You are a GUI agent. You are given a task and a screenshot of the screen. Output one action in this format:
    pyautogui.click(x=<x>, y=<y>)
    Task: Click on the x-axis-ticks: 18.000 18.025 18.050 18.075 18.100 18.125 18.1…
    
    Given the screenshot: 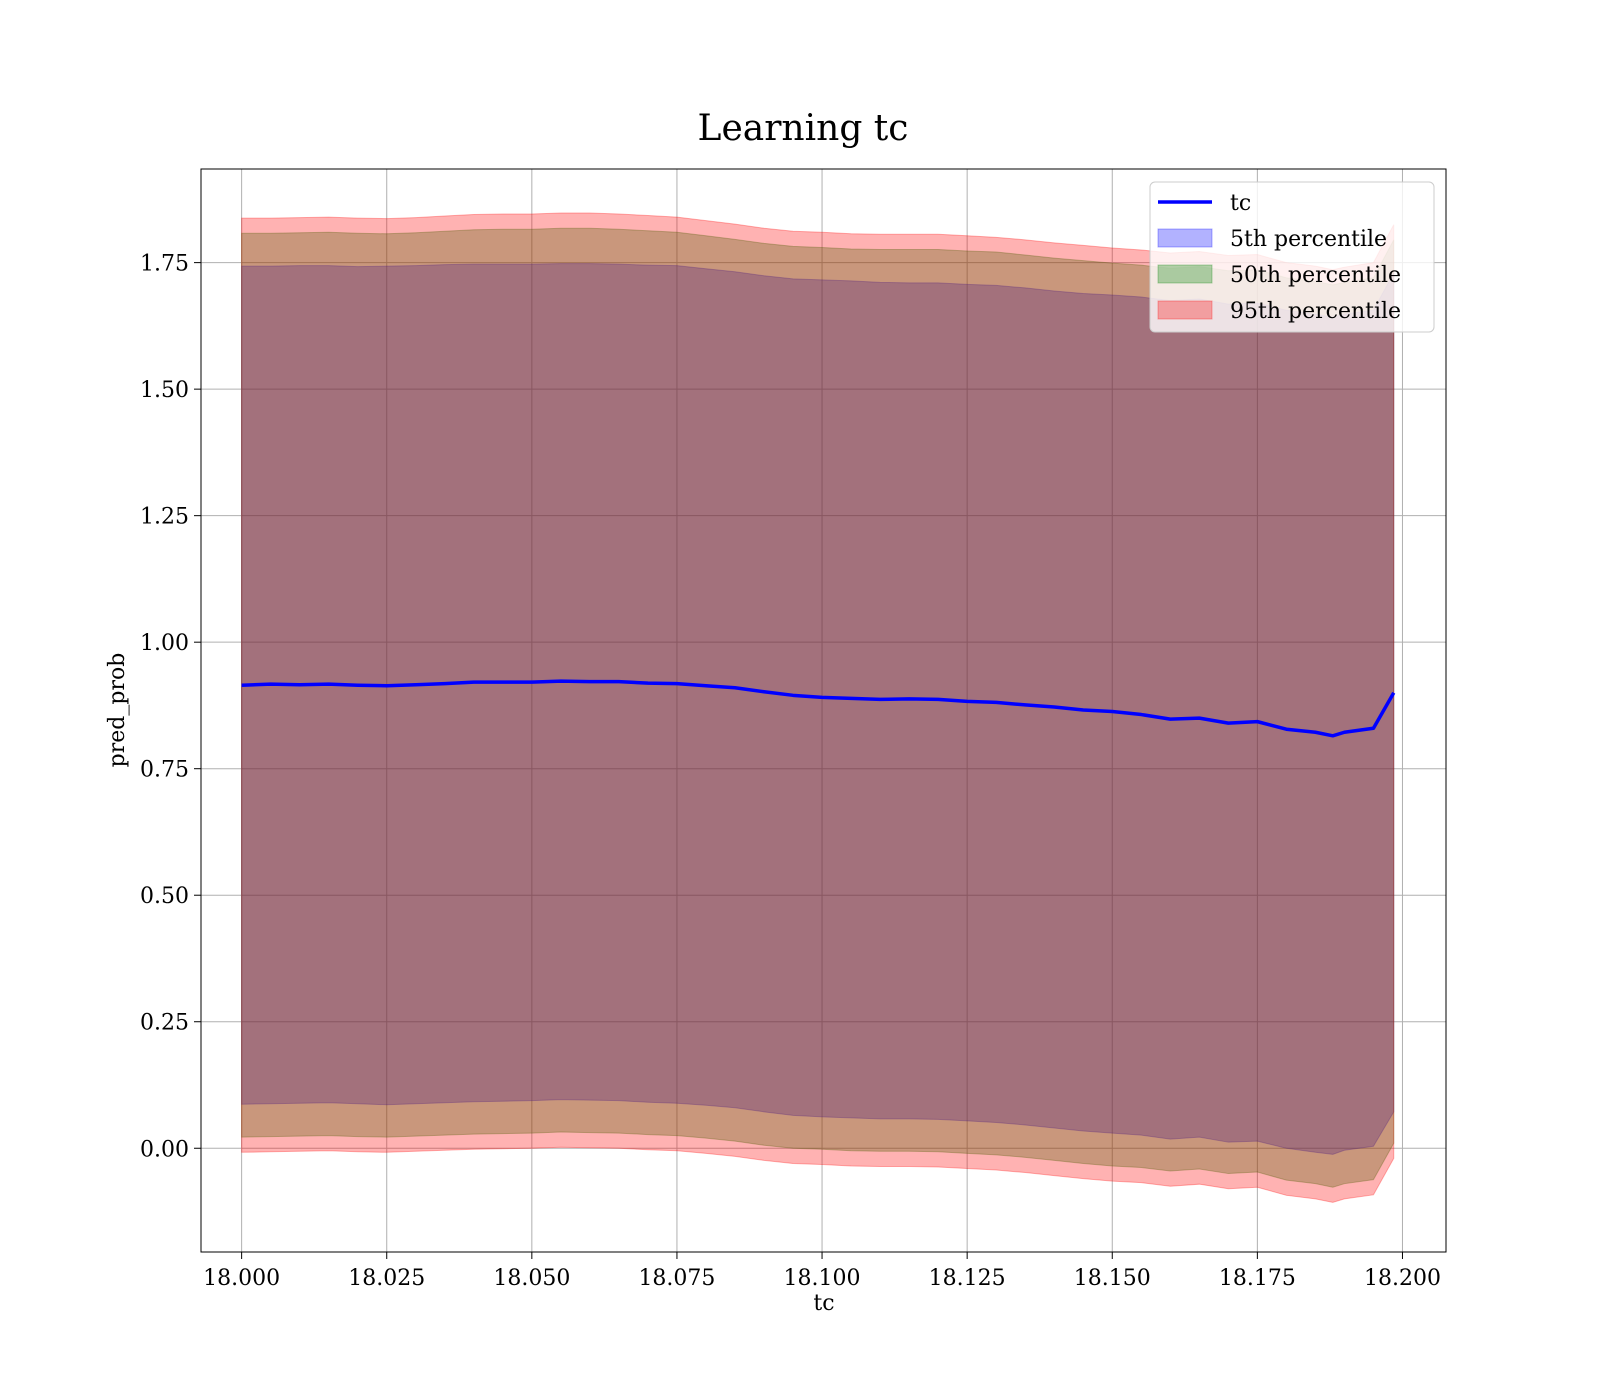 What is the action you would take?
    pyautogui.click(x=822, y=1271)
    